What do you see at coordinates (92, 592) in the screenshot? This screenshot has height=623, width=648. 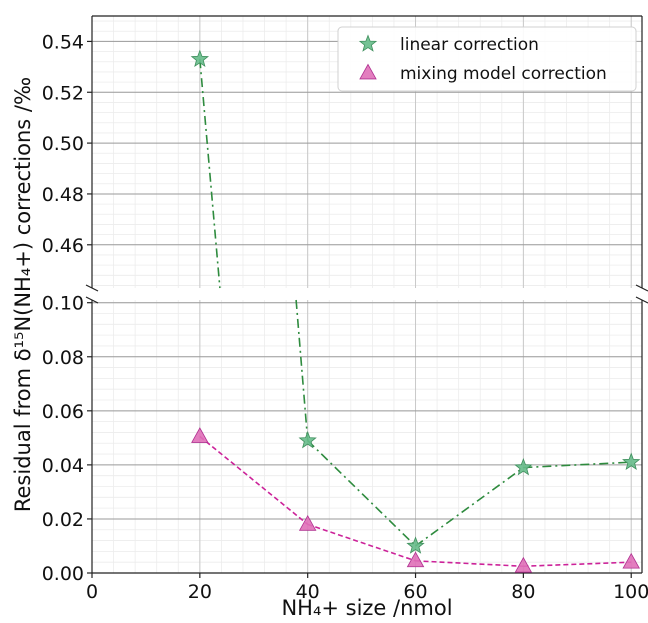 I see `x-tick-label: 0` at bounding box center [92, 592].